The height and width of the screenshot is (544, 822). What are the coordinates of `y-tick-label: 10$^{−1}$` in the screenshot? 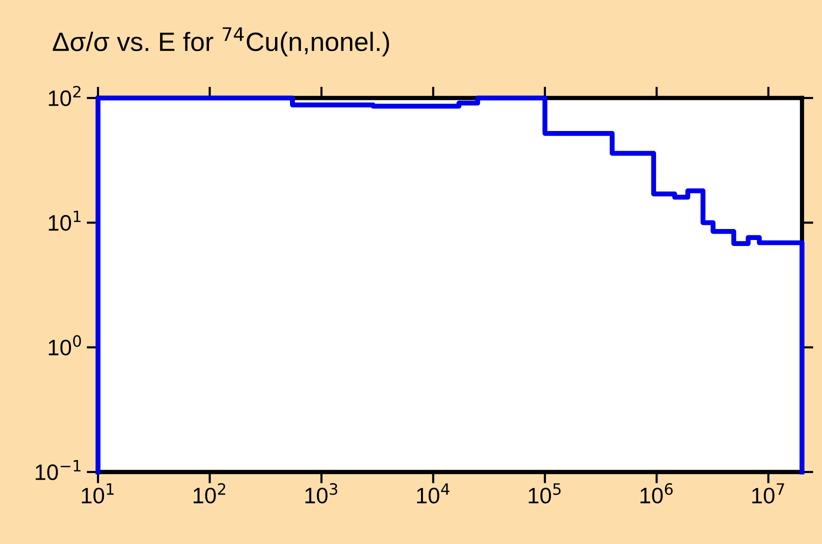 It's located at (58, 470).